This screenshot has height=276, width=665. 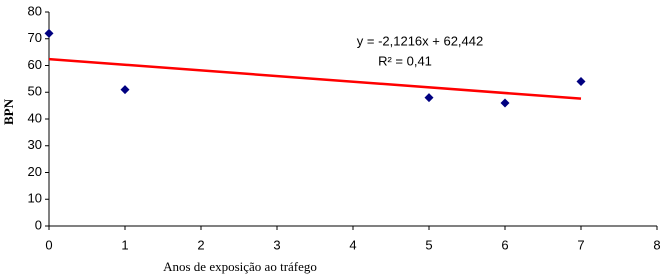 What do you see at coordinates (352, 244) in the screenshot?
I see `x-tick-label: 4` at bounding box center [352, 244].